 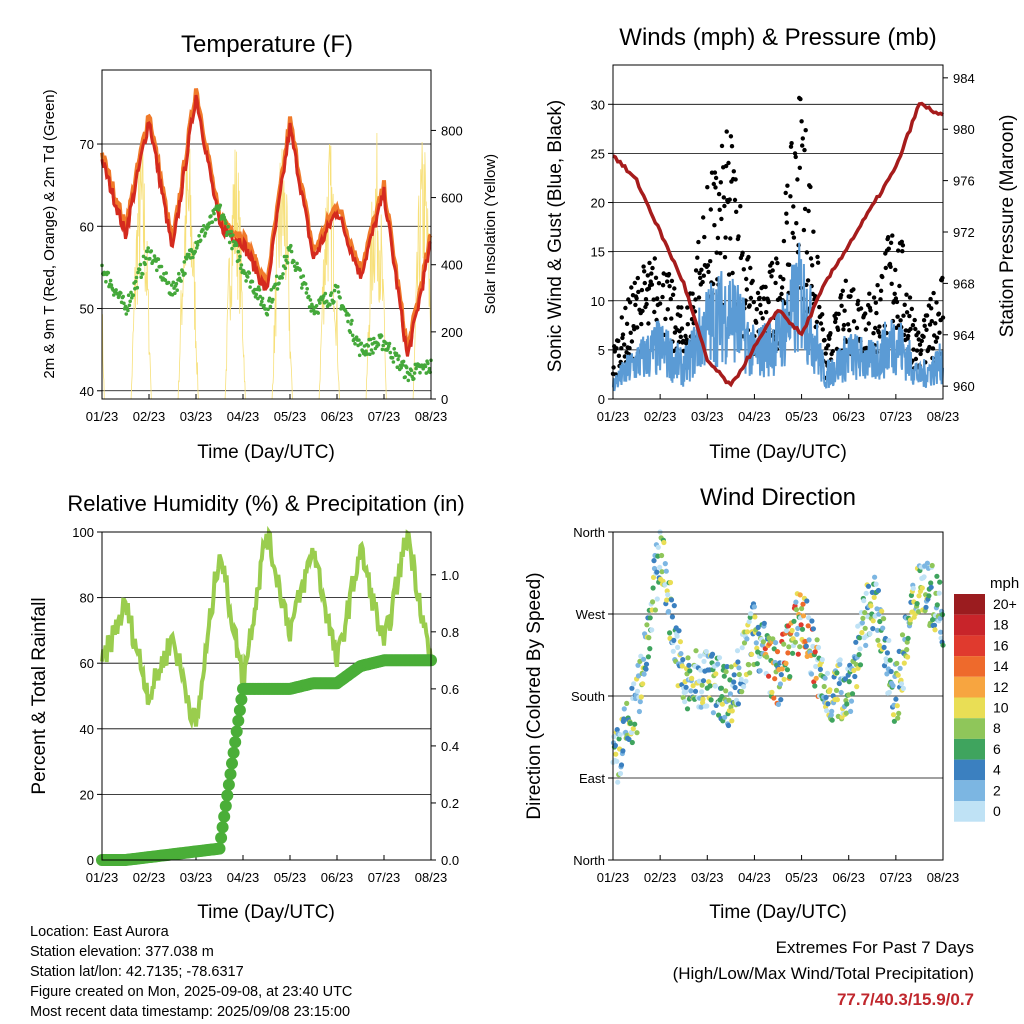 I want to click on y2-tick-label: 800, so click(x=452, y=130).